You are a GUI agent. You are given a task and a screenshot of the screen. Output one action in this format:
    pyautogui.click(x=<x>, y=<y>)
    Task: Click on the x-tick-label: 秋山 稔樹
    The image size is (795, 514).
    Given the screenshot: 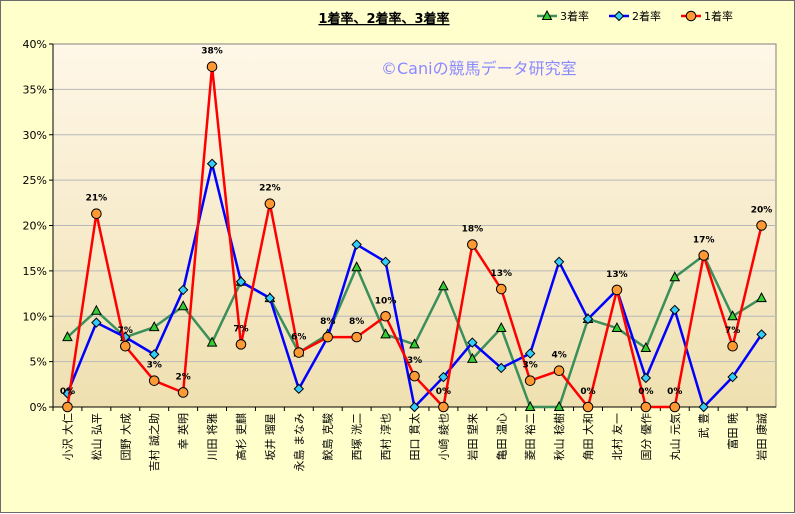 What is the action you would take?
    pyautogui.click(x=559, y=437)
    